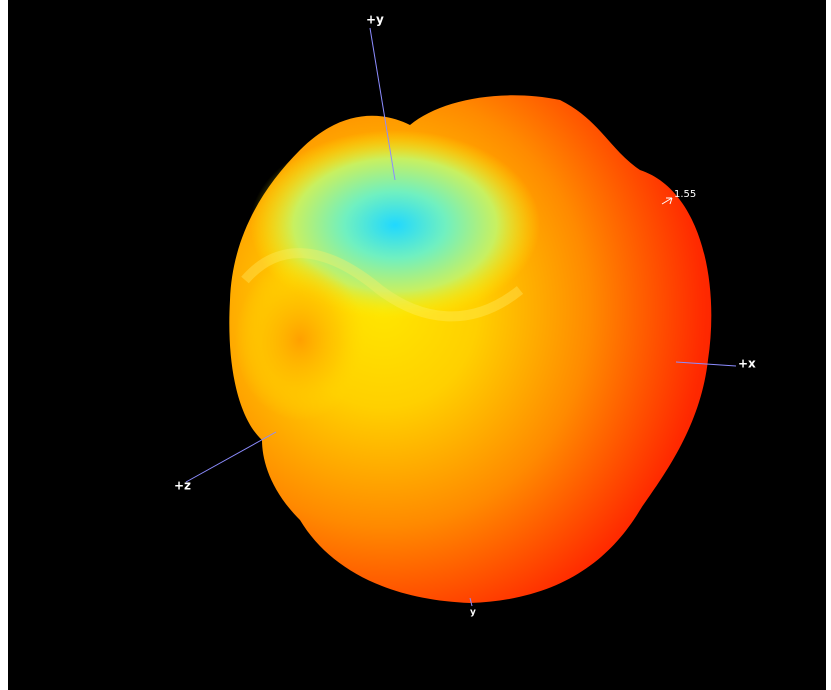 Image resolution: width=831 pixels, height=690 pixels. What do you see at coordinates (471, 602) in the screenshot?
I see `neg-y-axis` at bounding box center [471, 602].